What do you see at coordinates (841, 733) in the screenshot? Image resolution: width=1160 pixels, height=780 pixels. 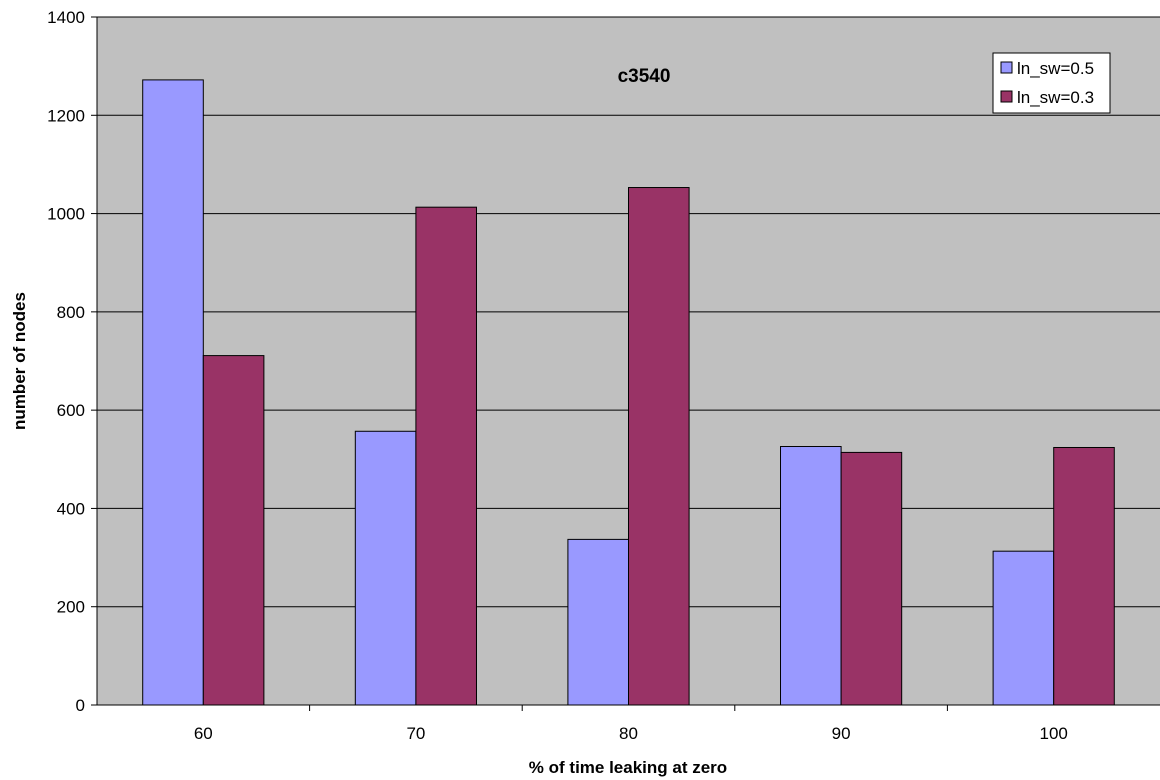 I see `x-tick-label: 90` at bounding box center [841, 733].